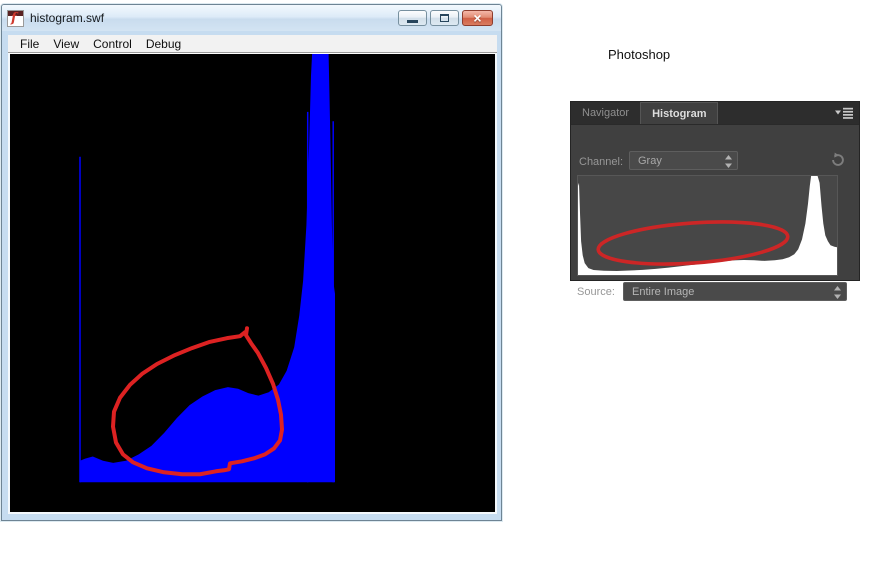 The width and height of the screenshot is (870, 569). I want to click on flash-icon-band, so click(15, 13).